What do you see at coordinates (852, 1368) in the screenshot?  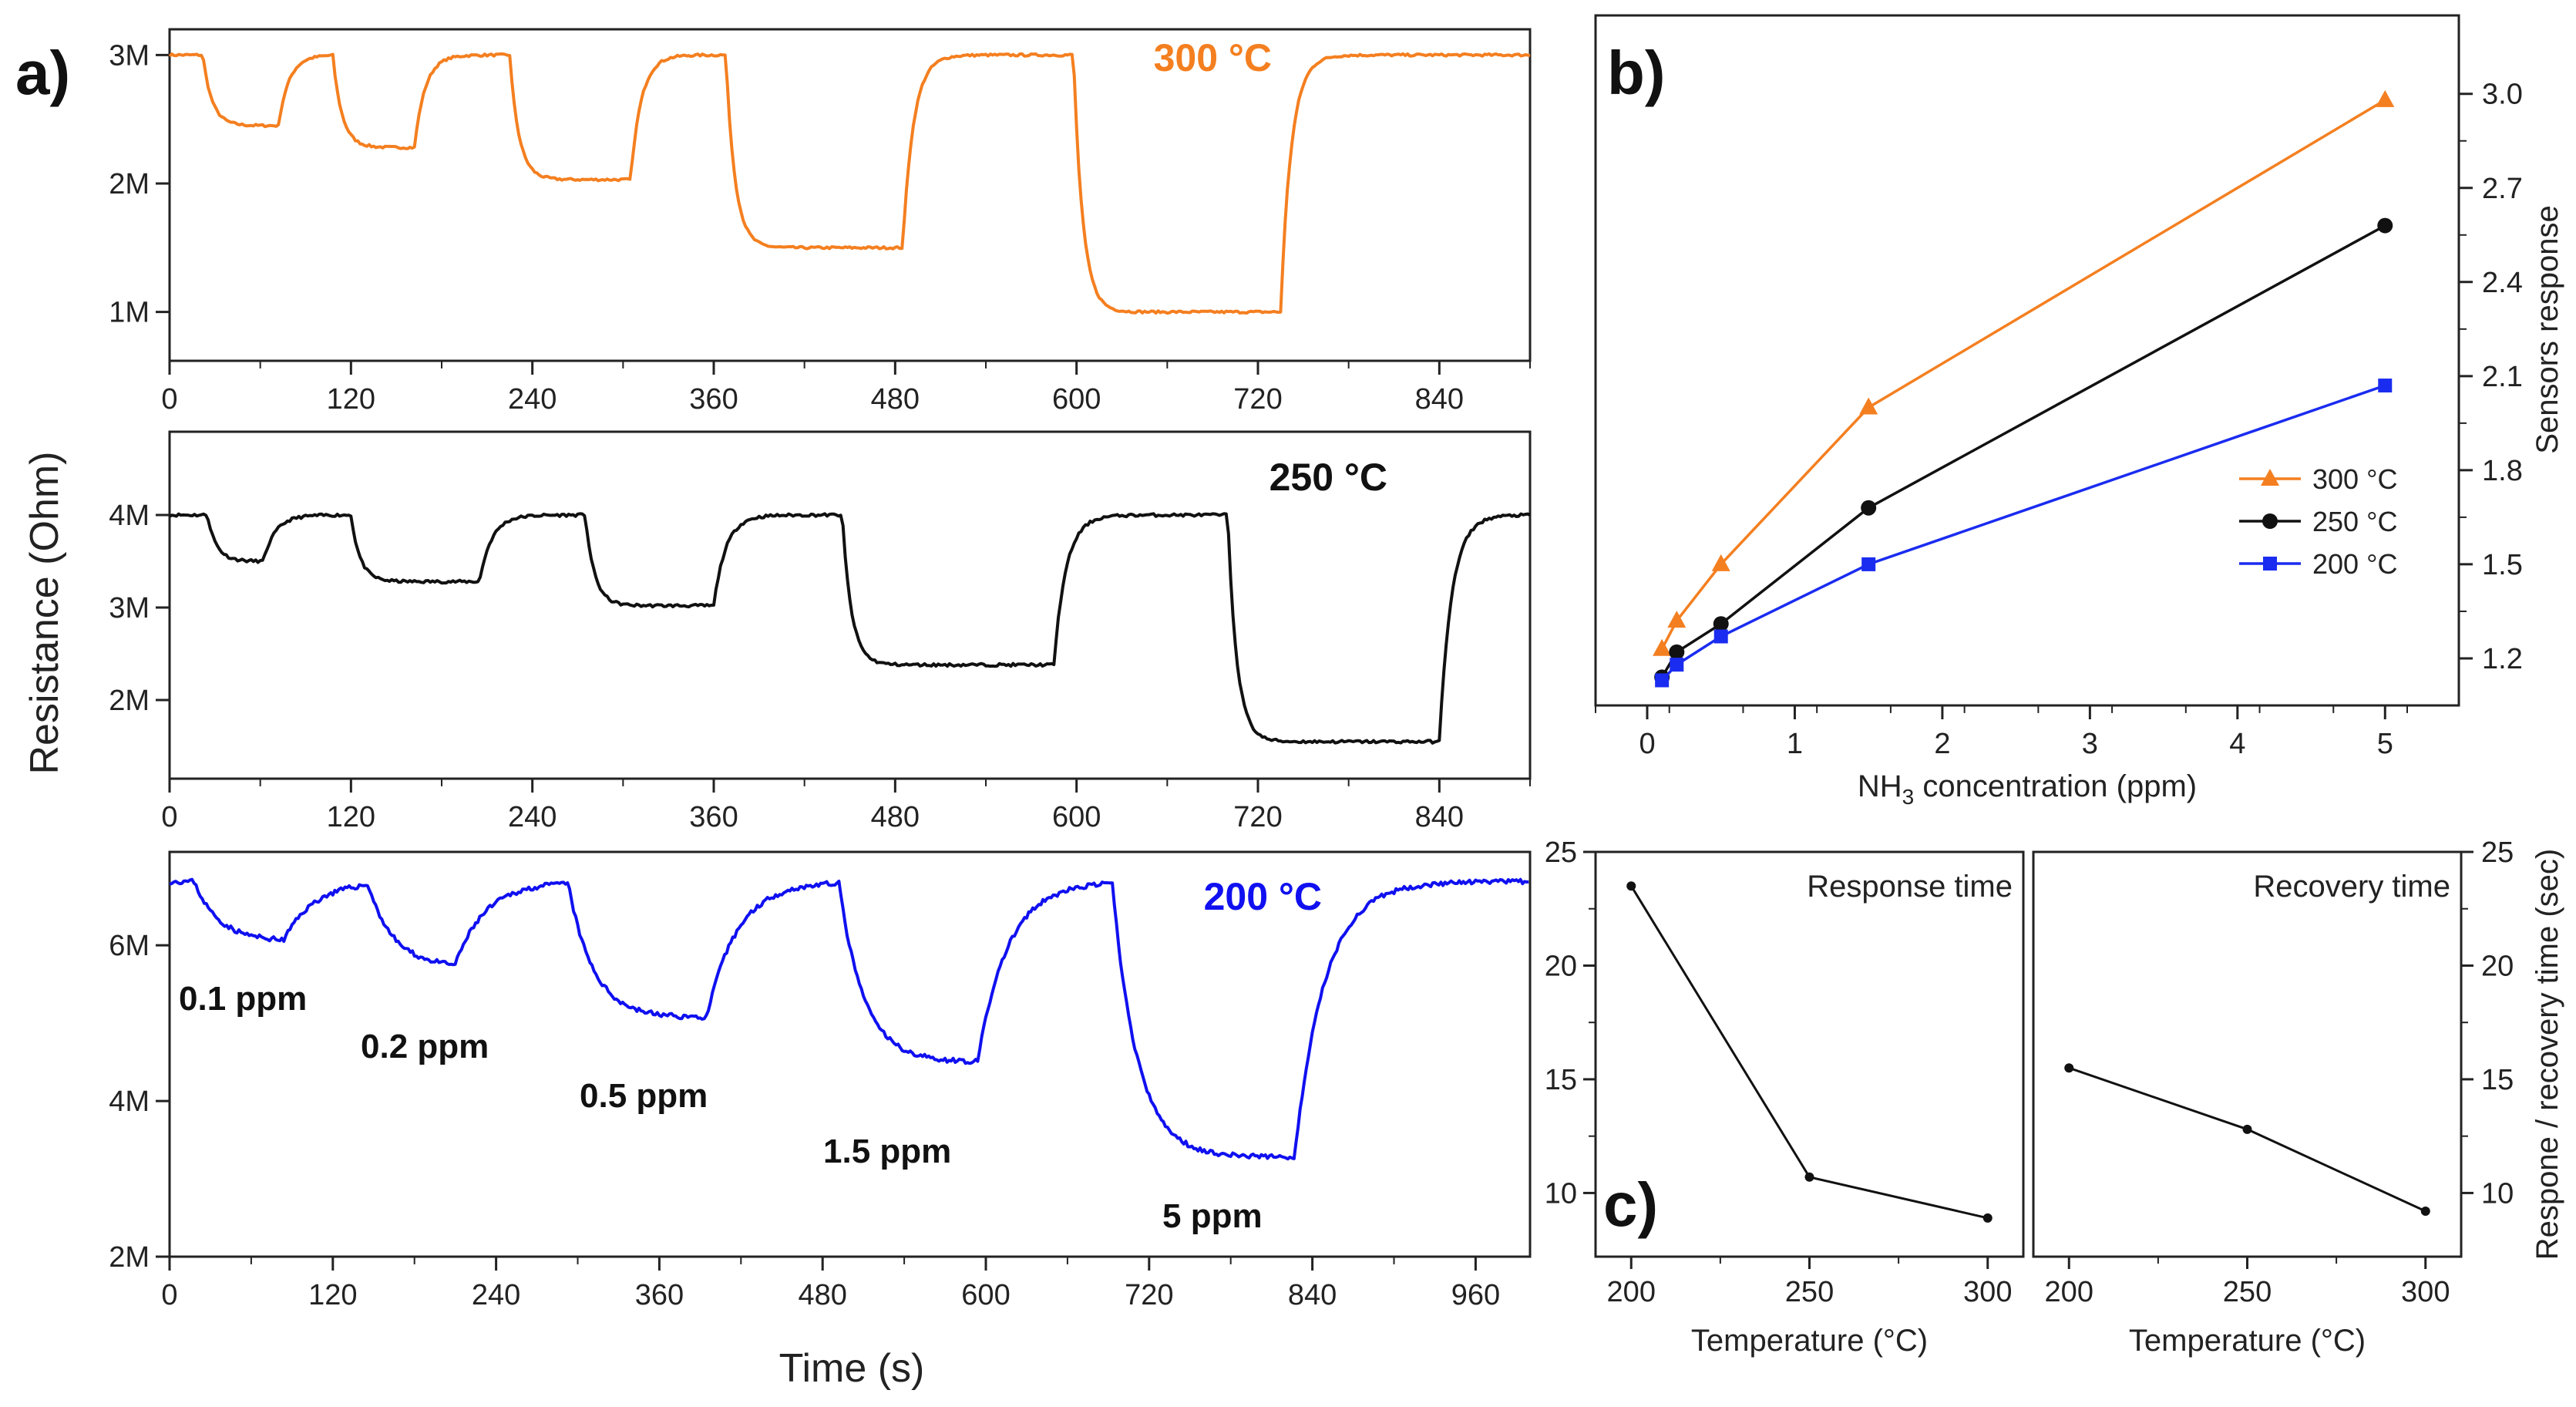 I see `time-axis-title: Time (s)` at bounding box center [852, 1368].